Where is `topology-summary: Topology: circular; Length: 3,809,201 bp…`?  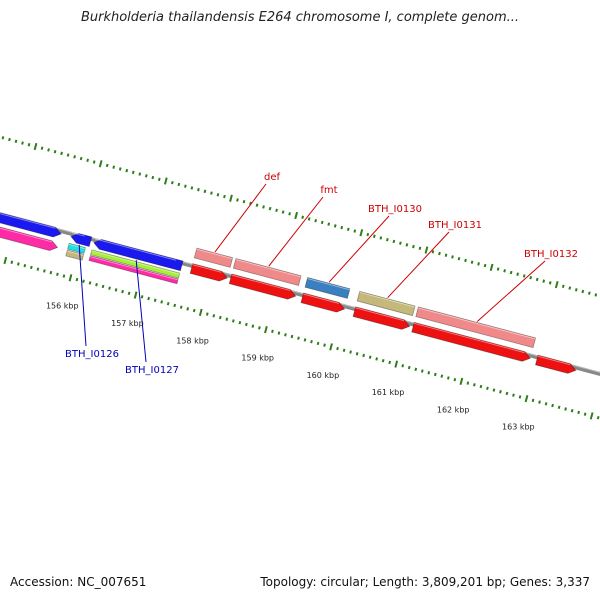 topology-summary: Topology: circular; Length: 3,809,201 bp… is located at coordinates (425, 582).